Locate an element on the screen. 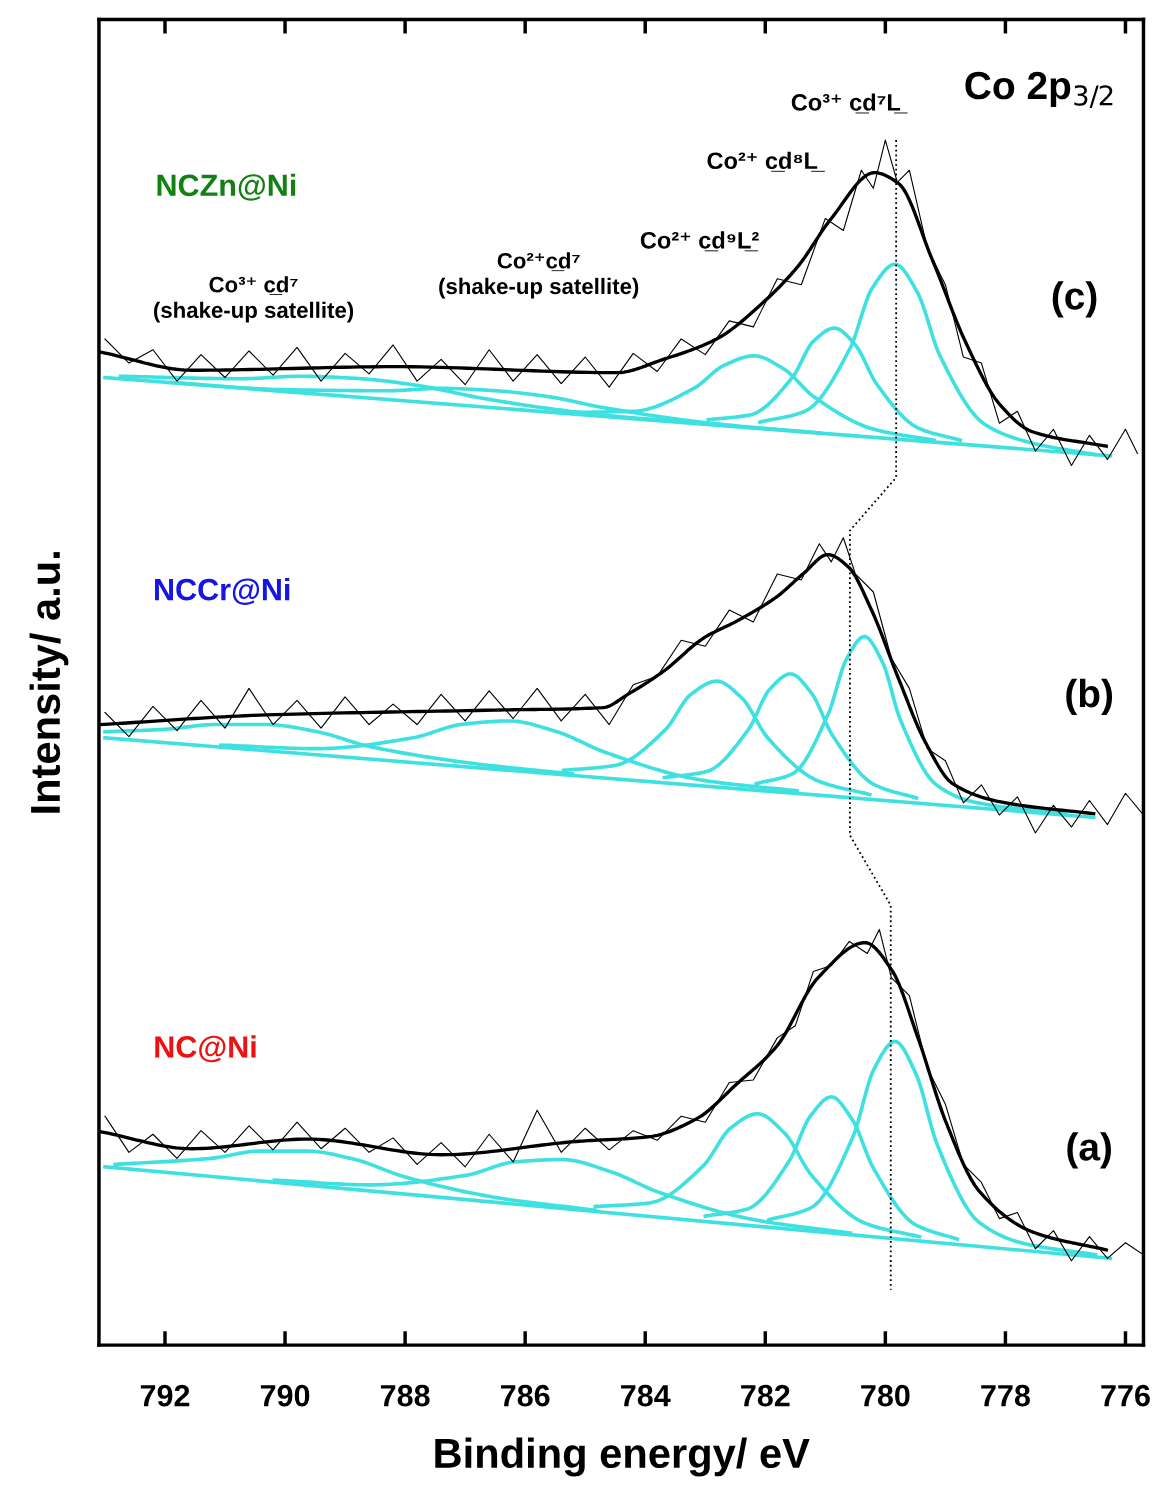 This screenshot has width=1171, height=1508. x-tick-label: 792 is located at coordinates (165, 1395).